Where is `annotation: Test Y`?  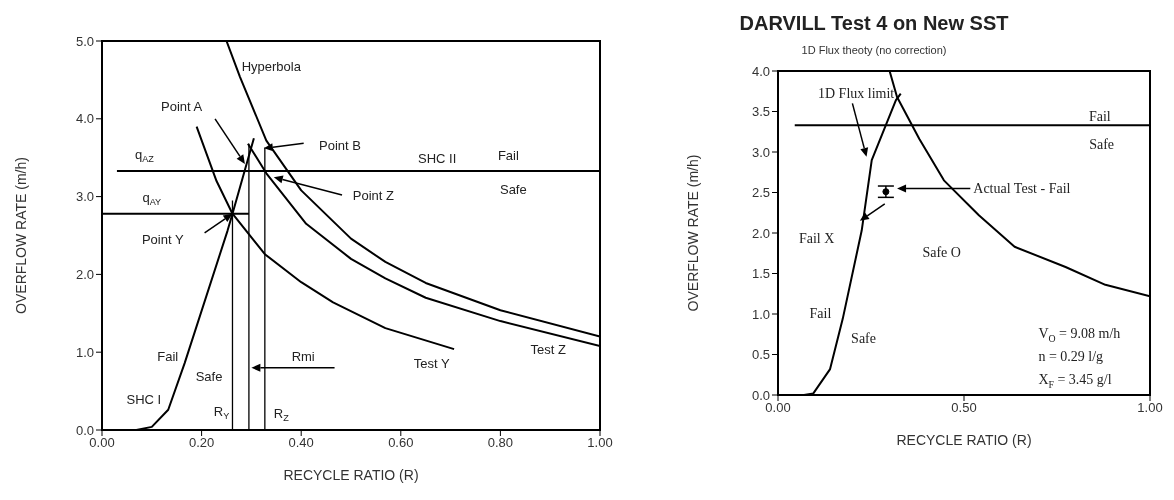
annotation: Test Y is located at coordinates (431, 363).